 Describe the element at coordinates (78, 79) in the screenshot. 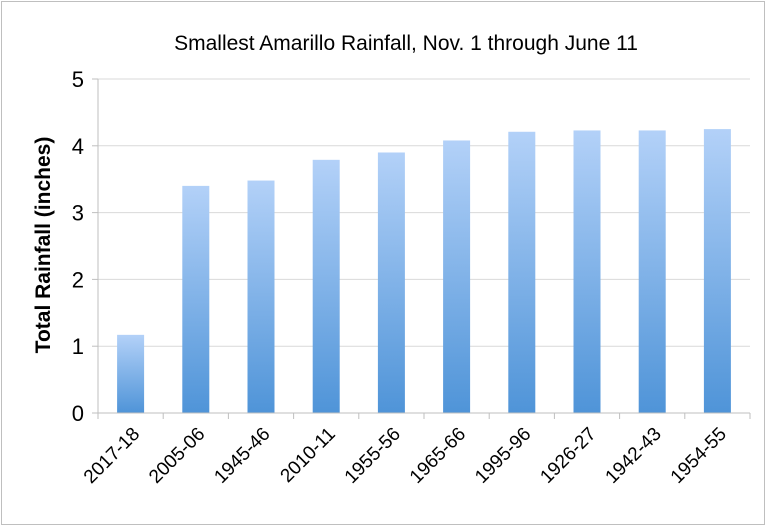

I see `y-tick-label: 5` at that location.